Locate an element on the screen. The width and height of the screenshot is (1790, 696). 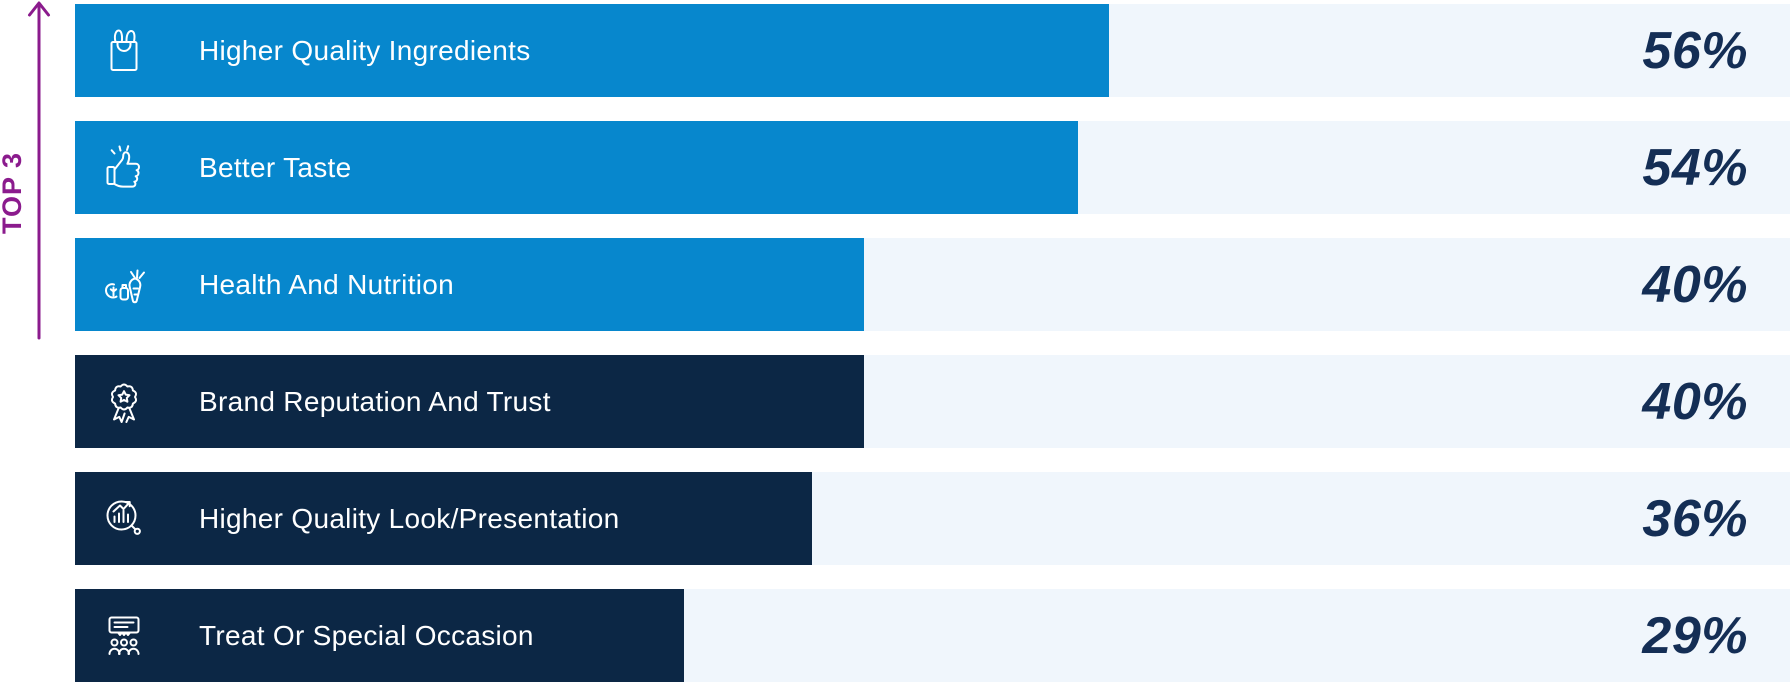
bar-row: Health And Nutrition 40% is located at coordinates (932, 284).